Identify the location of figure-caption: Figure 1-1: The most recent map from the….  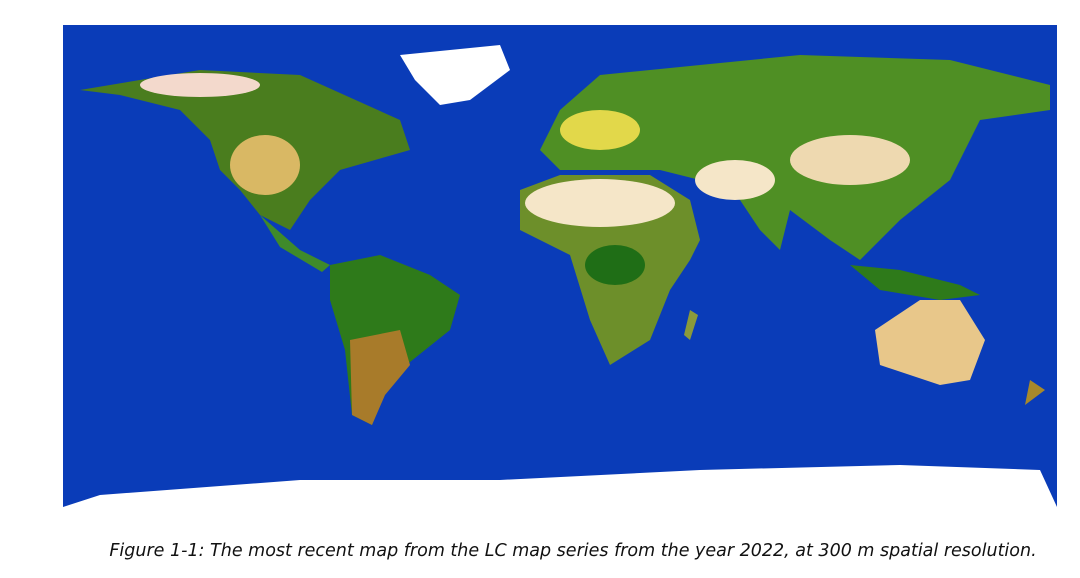
(573, 551).